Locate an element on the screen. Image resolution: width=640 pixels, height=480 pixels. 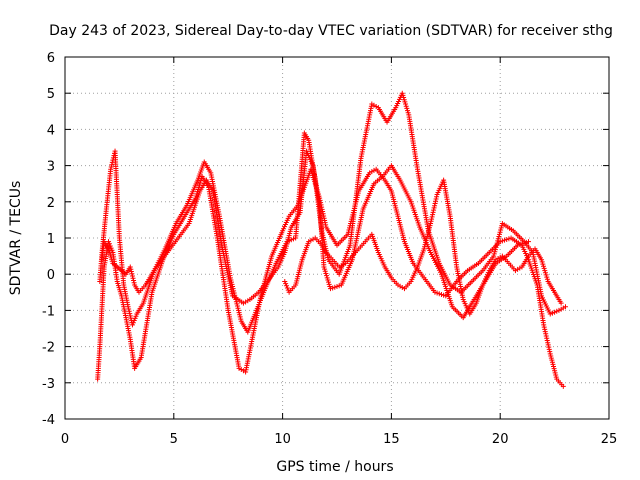
x-tick-label: 20 is located at coordinates (500, 439).